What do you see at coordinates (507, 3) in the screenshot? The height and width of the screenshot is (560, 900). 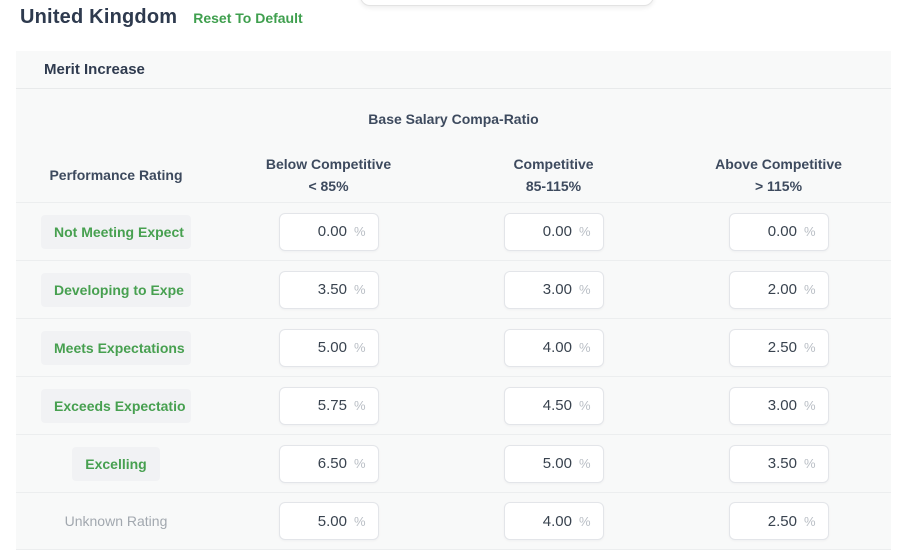 I see `popover-bottom-edge` at bounding box center [507, 3].